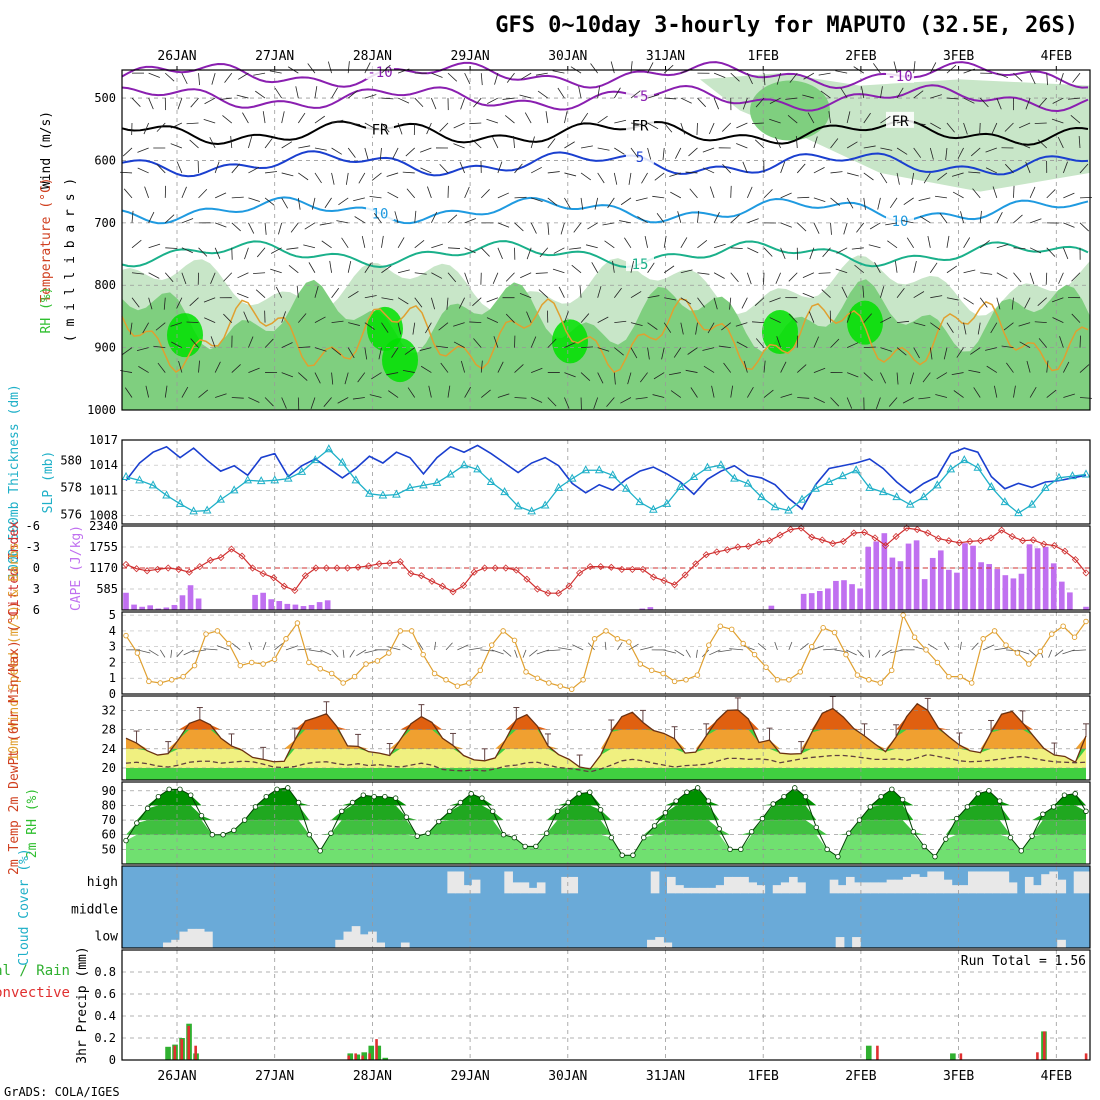 This screenshot has width=1100, height=1100. What do you see at coordinates (24, 906) in the screenshot?
I see `cloud-axis-label: Cloud Cover (%)` at bounding box center [24, 906].